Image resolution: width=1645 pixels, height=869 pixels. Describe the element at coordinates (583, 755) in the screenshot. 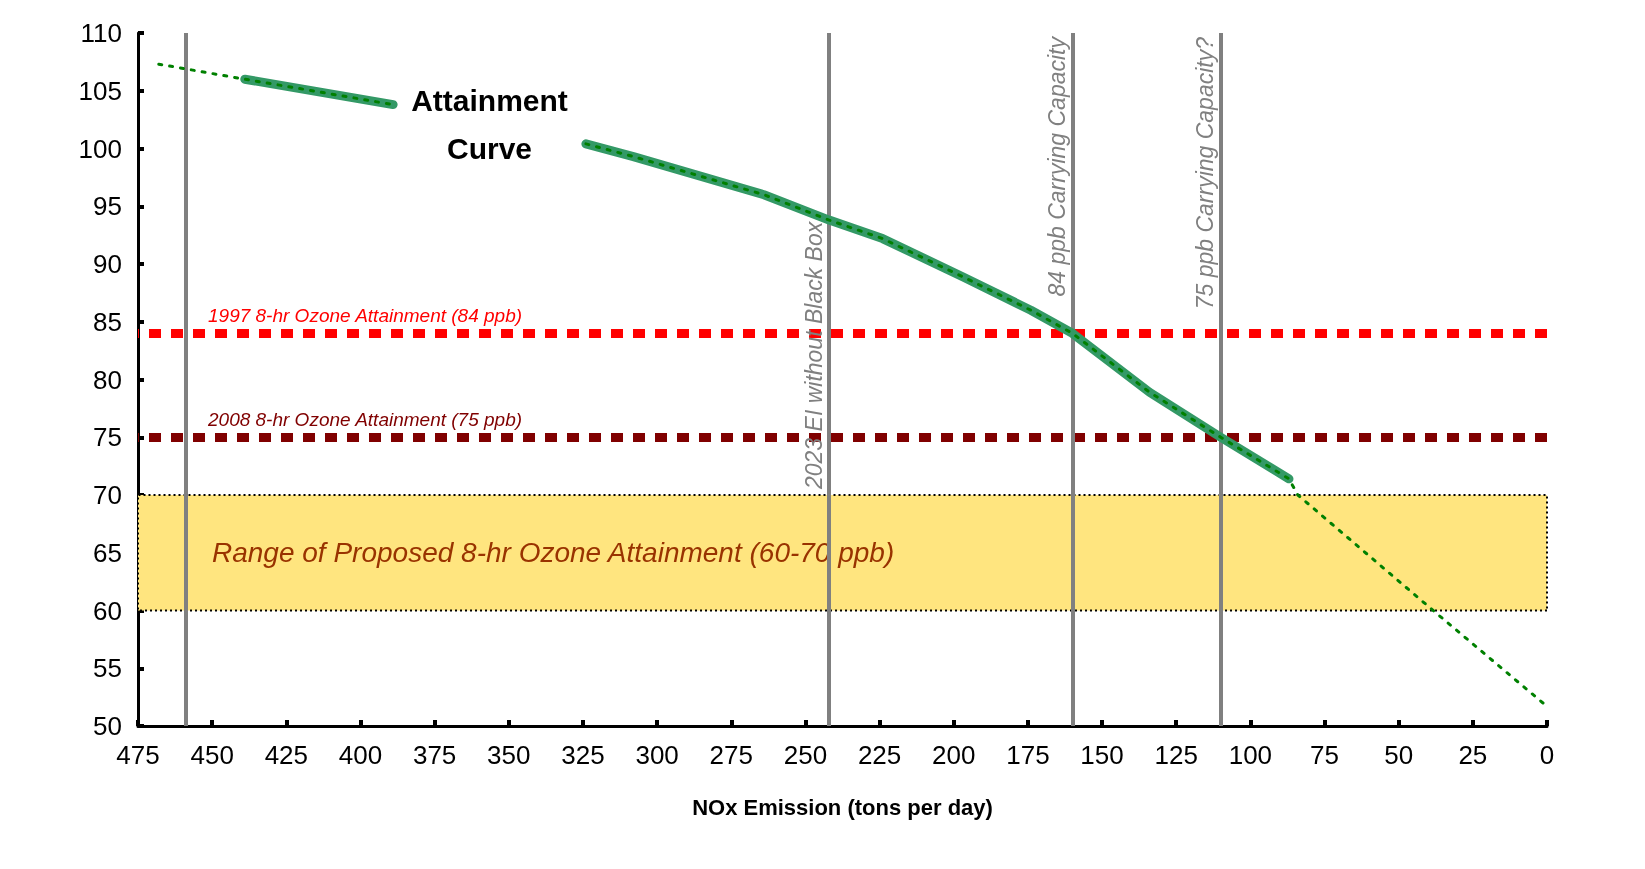

I see `x-tick-label: 325` at that location.